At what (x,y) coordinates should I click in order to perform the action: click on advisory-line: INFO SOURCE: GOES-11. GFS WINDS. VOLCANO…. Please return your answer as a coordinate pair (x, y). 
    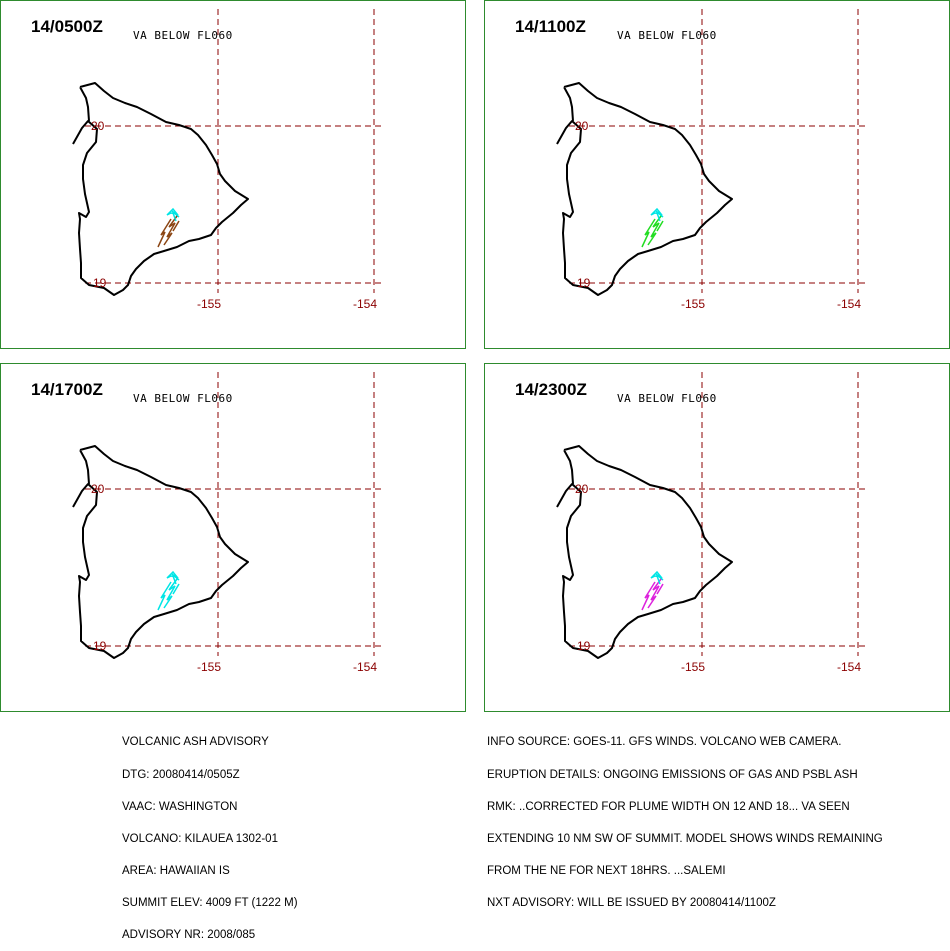
    Looking at the image, I should click on (664, 742).